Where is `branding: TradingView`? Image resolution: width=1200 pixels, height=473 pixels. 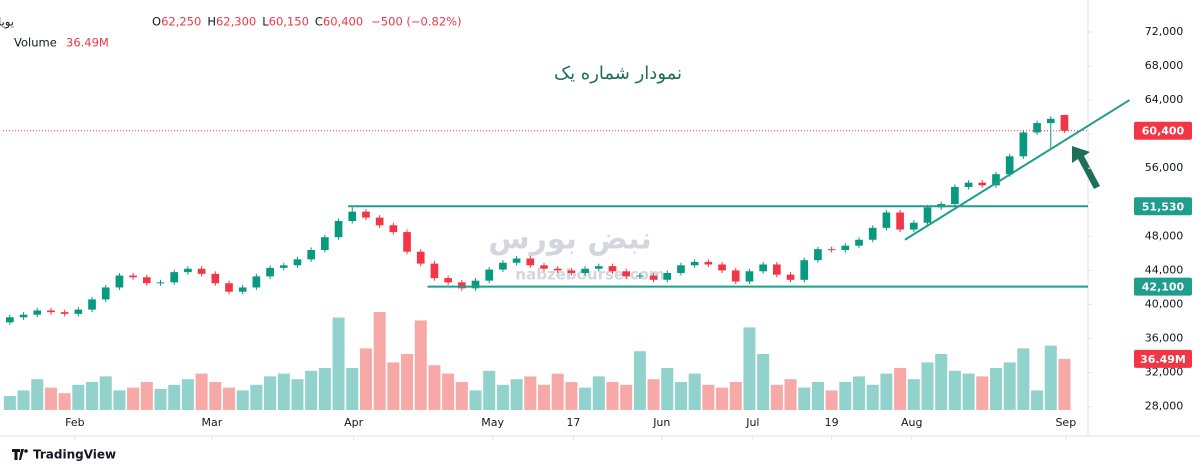
branding: TradingView is located at coordinates (74, 455).